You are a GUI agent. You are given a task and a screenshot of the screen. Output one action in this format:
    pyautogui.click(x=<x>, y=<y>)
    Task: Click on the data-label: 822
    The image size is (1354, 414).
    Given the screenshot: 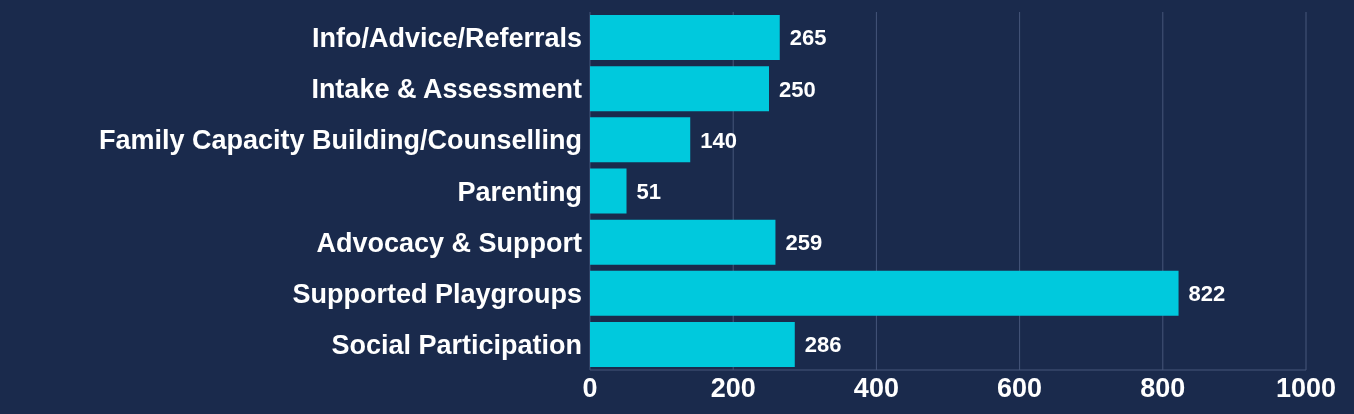 What is the action you would take?
    pyautogui.click(x=1207, y=294)
    